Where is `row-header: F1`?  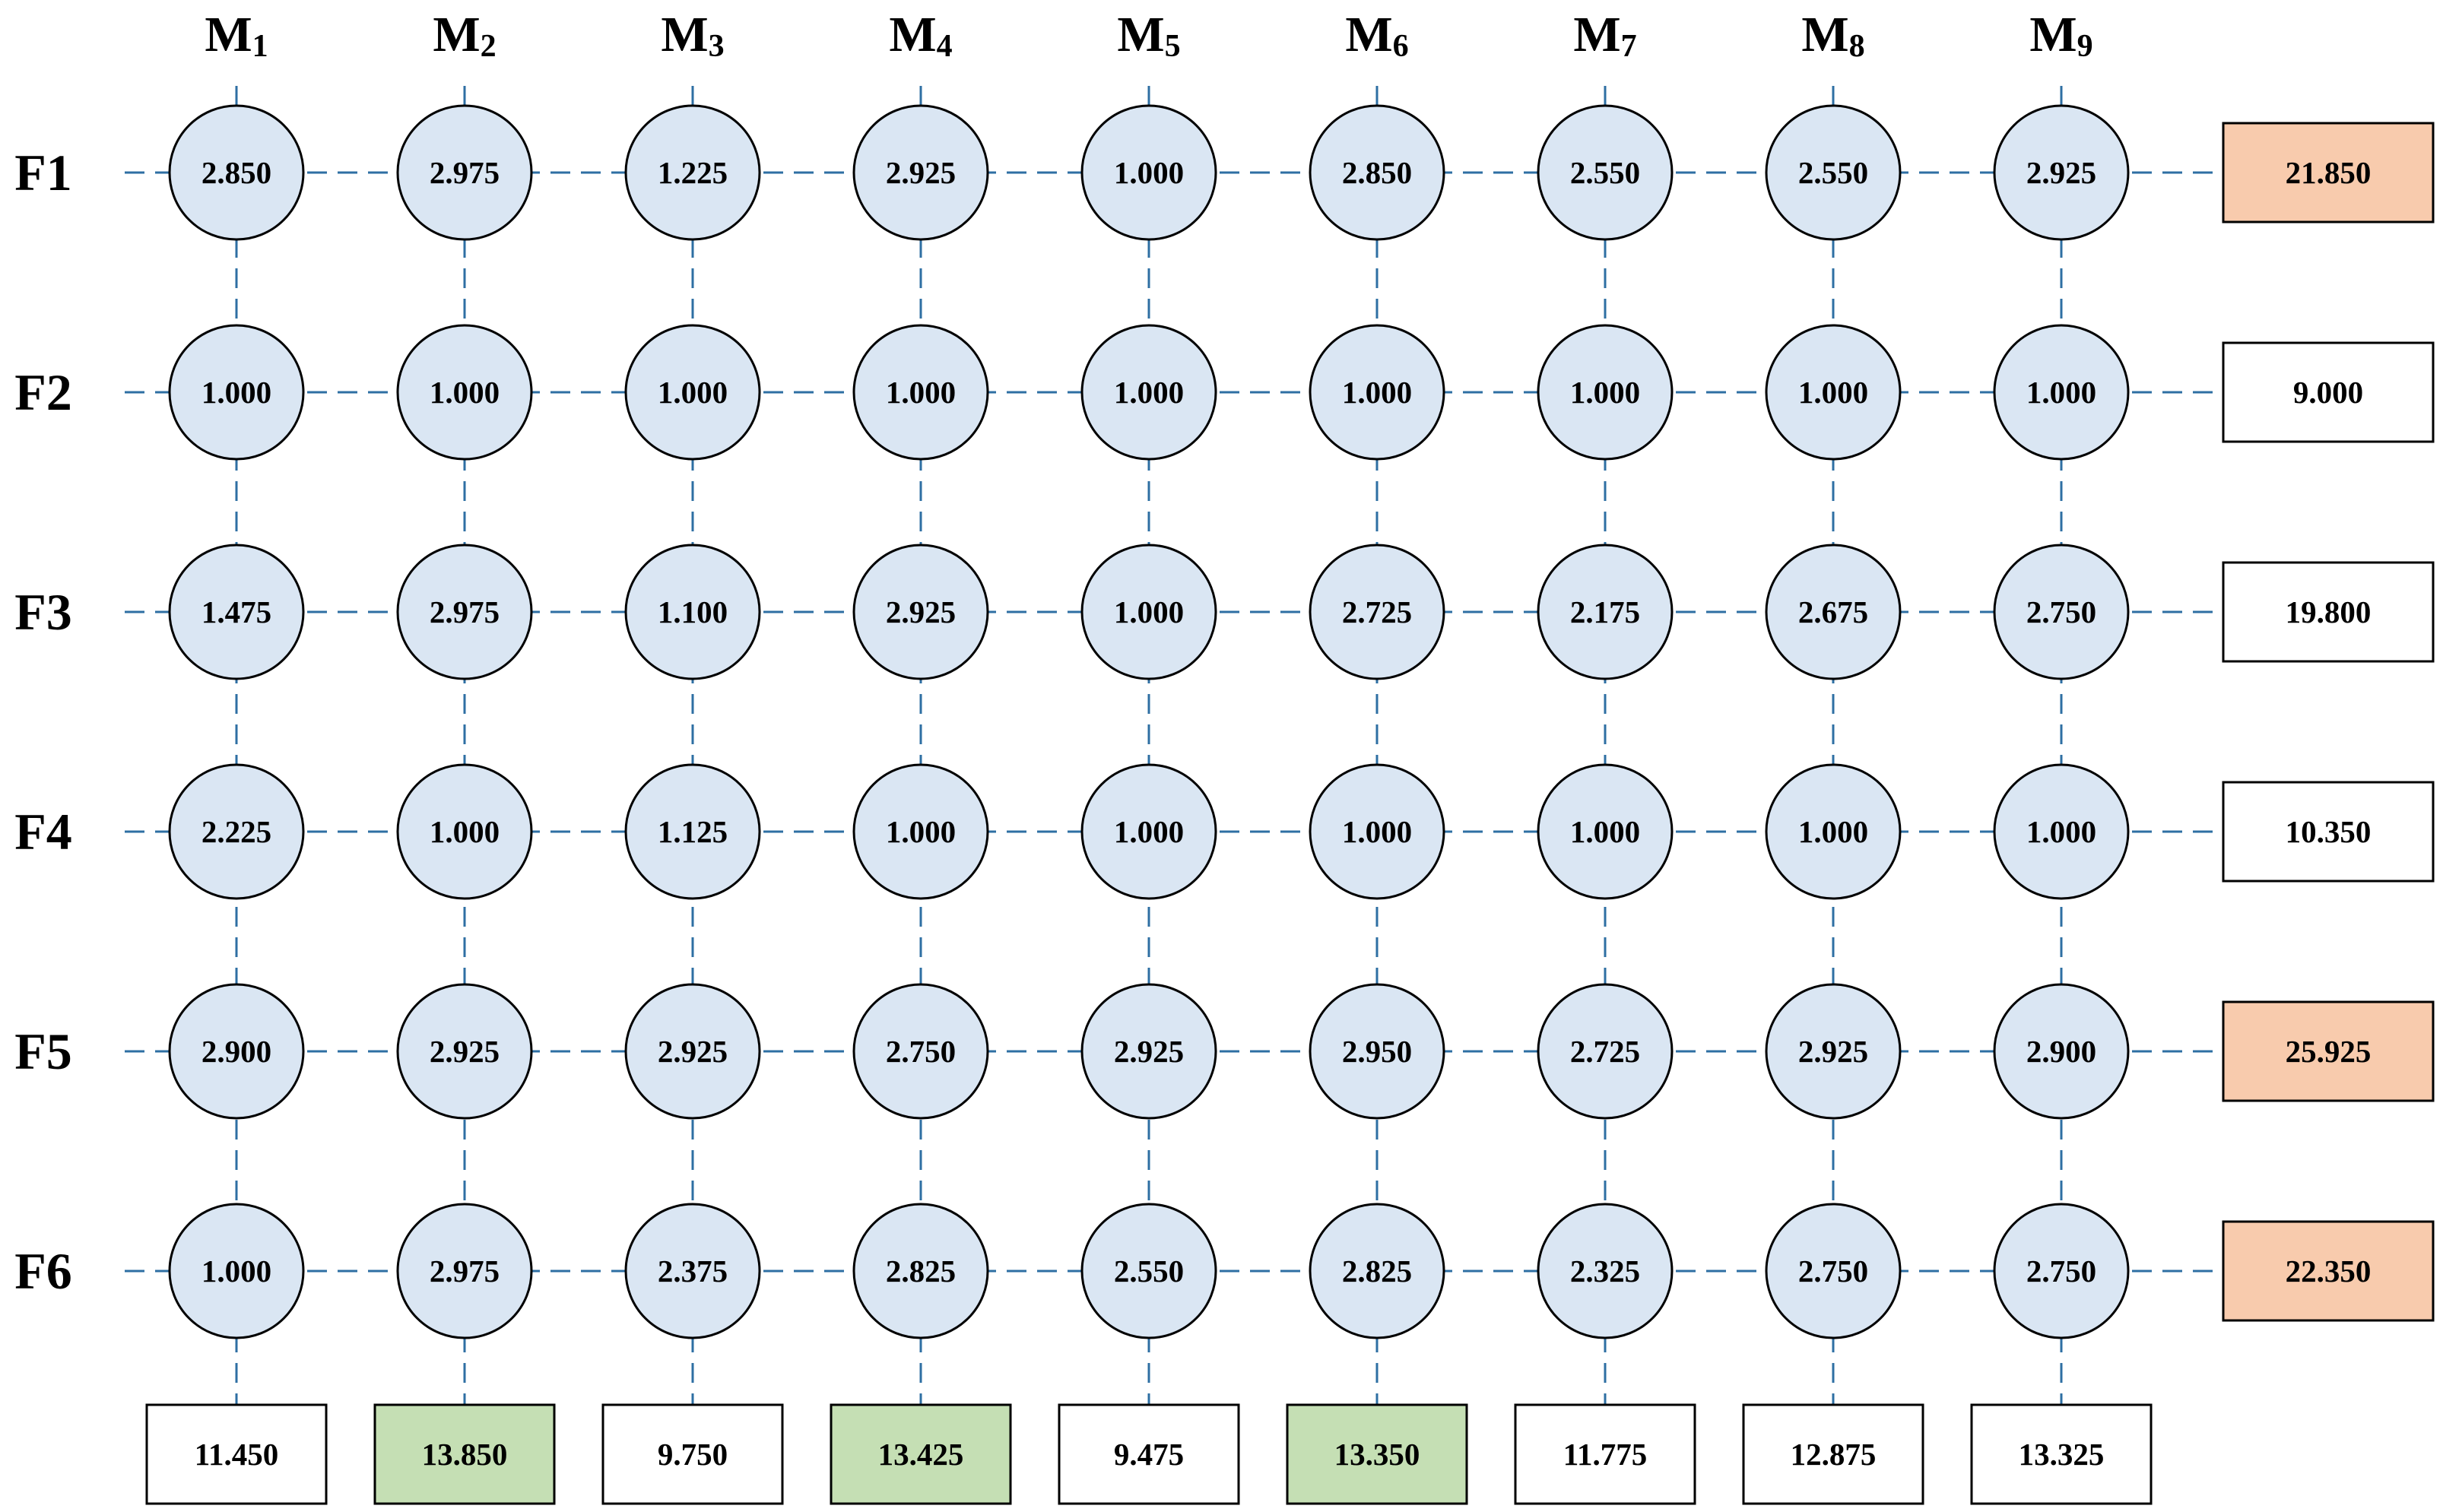
row-header: F1 is located at coordinates (43, 172).